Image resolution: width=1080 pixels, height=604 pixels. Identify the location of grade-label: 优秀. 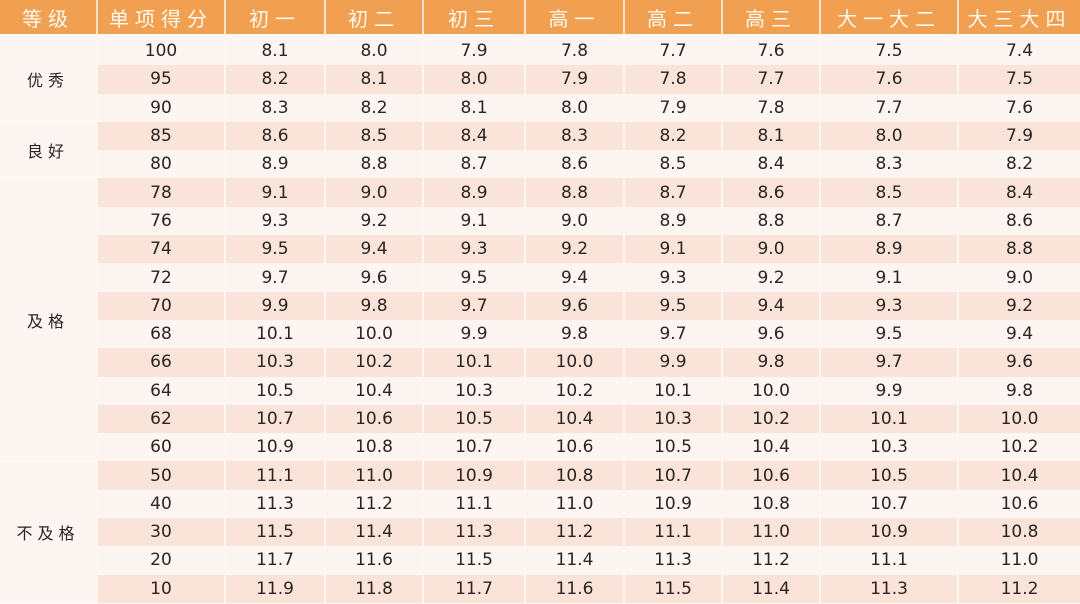
(49, 80).